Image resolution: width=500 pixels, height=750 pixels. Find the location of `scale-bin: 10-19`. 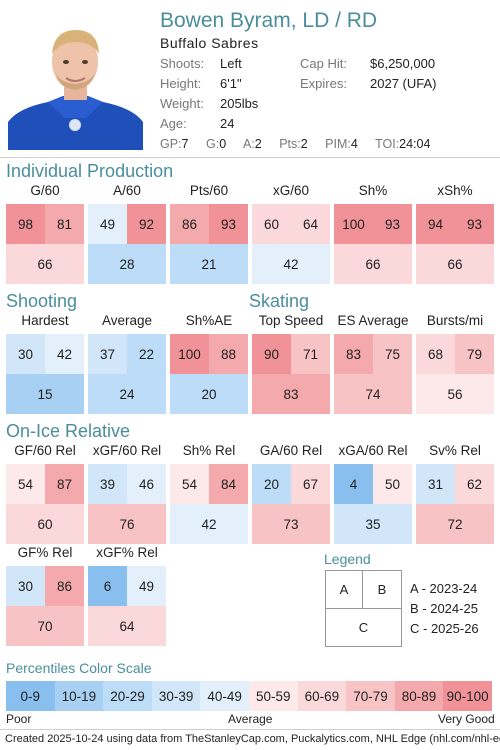

scale-bin: 10-19 is located at coordinates (79, 696).